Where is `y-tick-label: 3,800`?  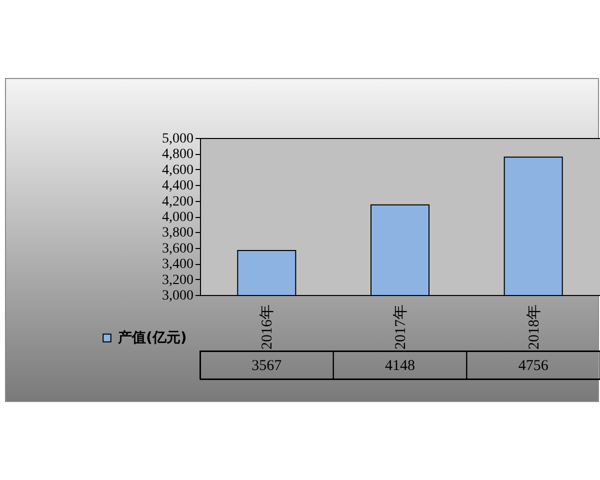 y-tick-label: 3,800 is located at coordinates (178, 233).